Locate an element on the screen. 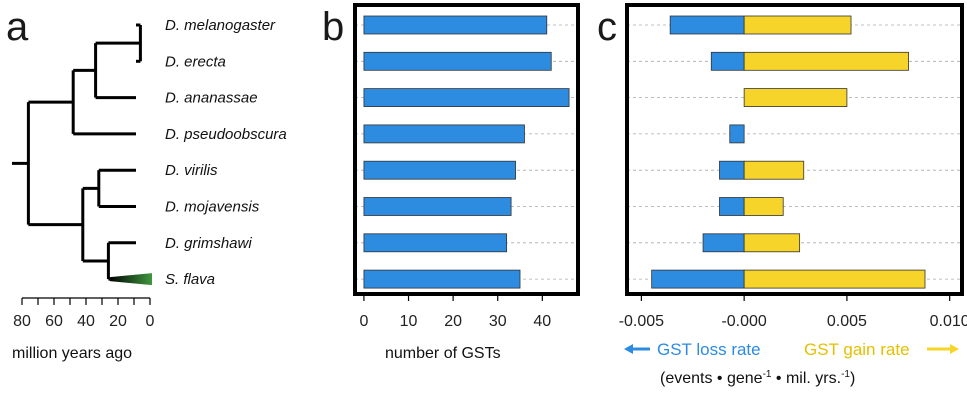  species-label-d-grimshawi: D. grimshawi is located at coordinates (208, 243).